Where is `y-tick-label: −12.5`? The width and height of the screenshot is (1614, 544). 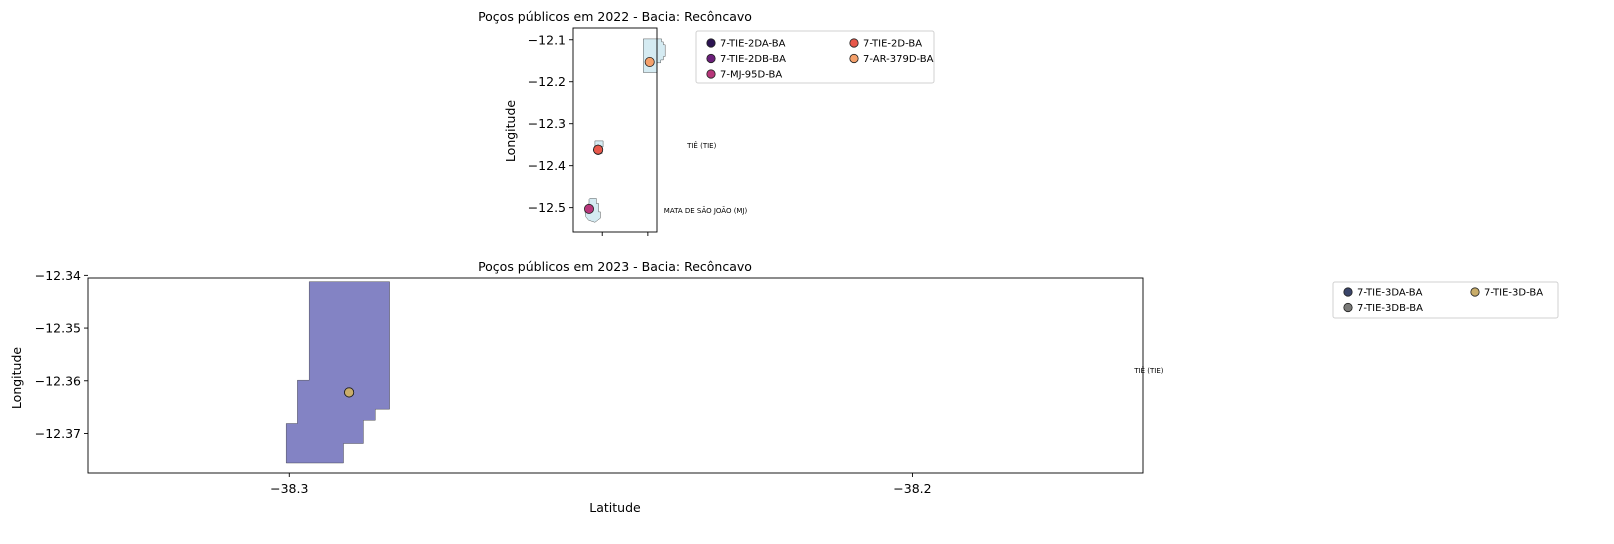
y-tick-label: −12.5 is located at coordinates (547, 207).